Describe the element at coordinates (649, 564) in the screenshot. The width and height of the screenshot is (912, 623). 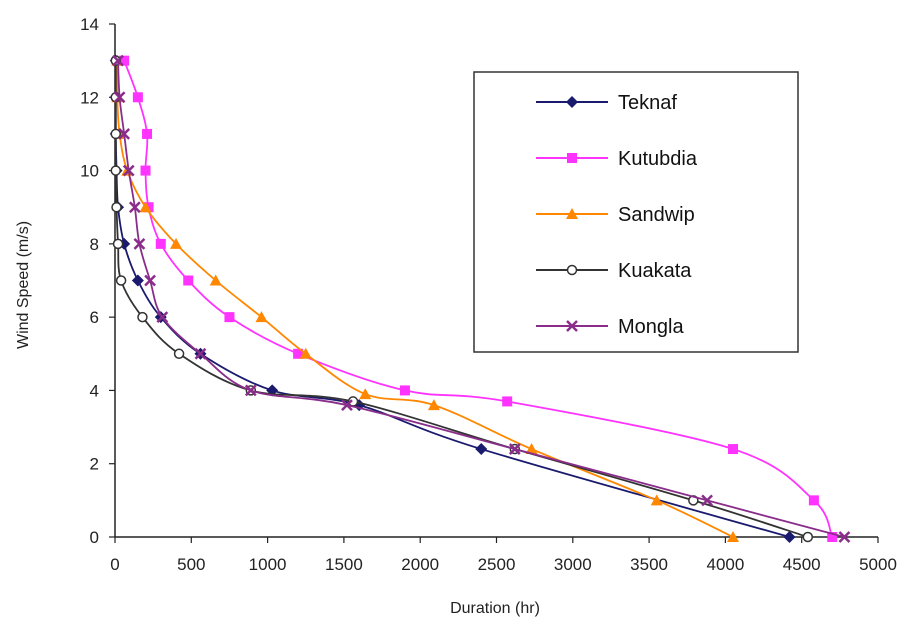
I see `x-tick-label: 3500` at that location.